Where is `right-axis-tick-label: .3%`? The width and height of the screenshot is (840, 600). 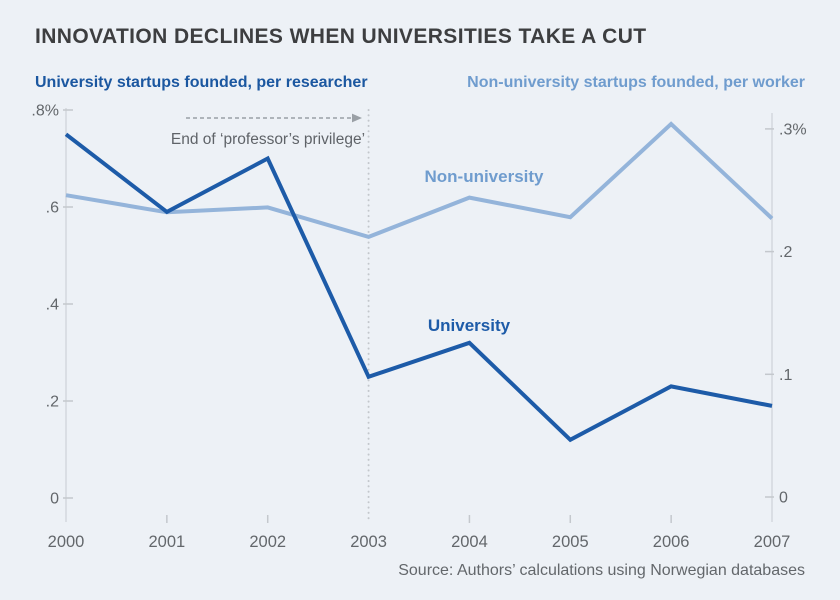
right-axis-tick-label: .3% is located at coordinates (793, 129).